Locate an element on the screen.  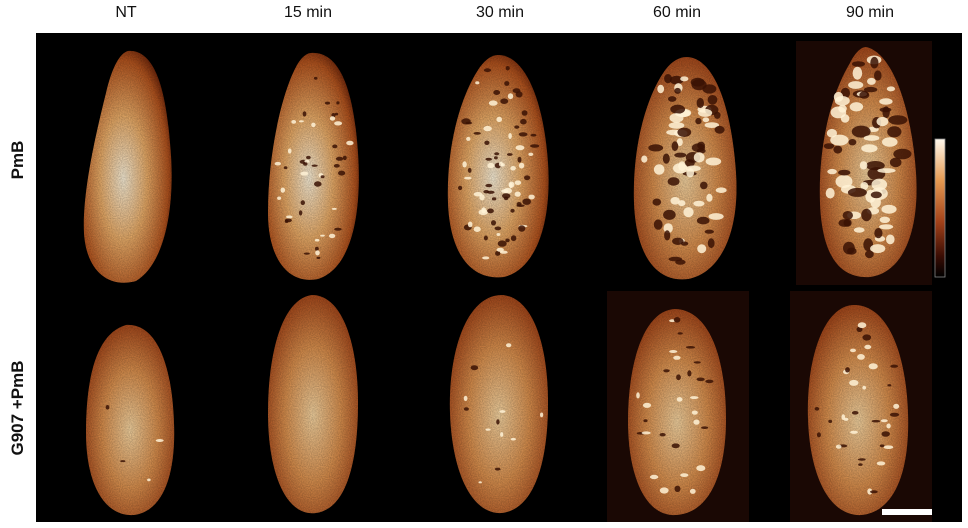
cell-g907-60min is located at coordinates (677, 412).